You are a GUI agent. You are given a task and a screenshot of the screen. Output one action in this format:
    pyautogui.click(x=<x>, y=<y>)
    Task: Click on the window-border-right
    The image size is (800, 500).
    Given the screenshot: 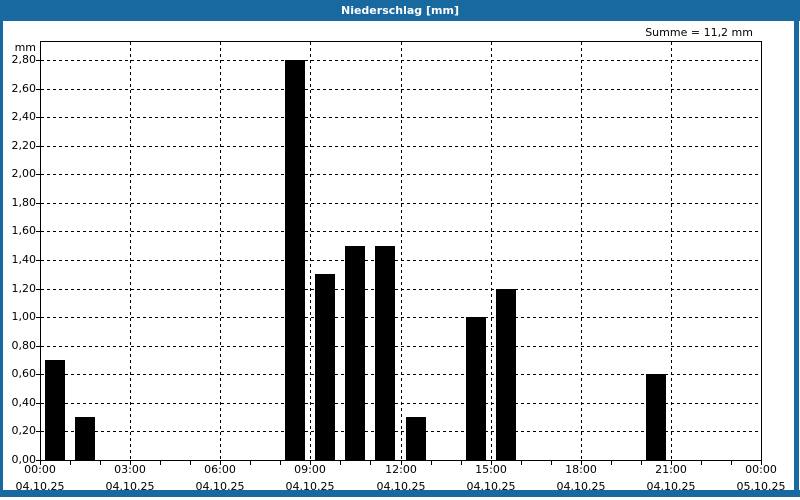 What is the action you would take?
    pyautogui.click(x=796, y=248)
    